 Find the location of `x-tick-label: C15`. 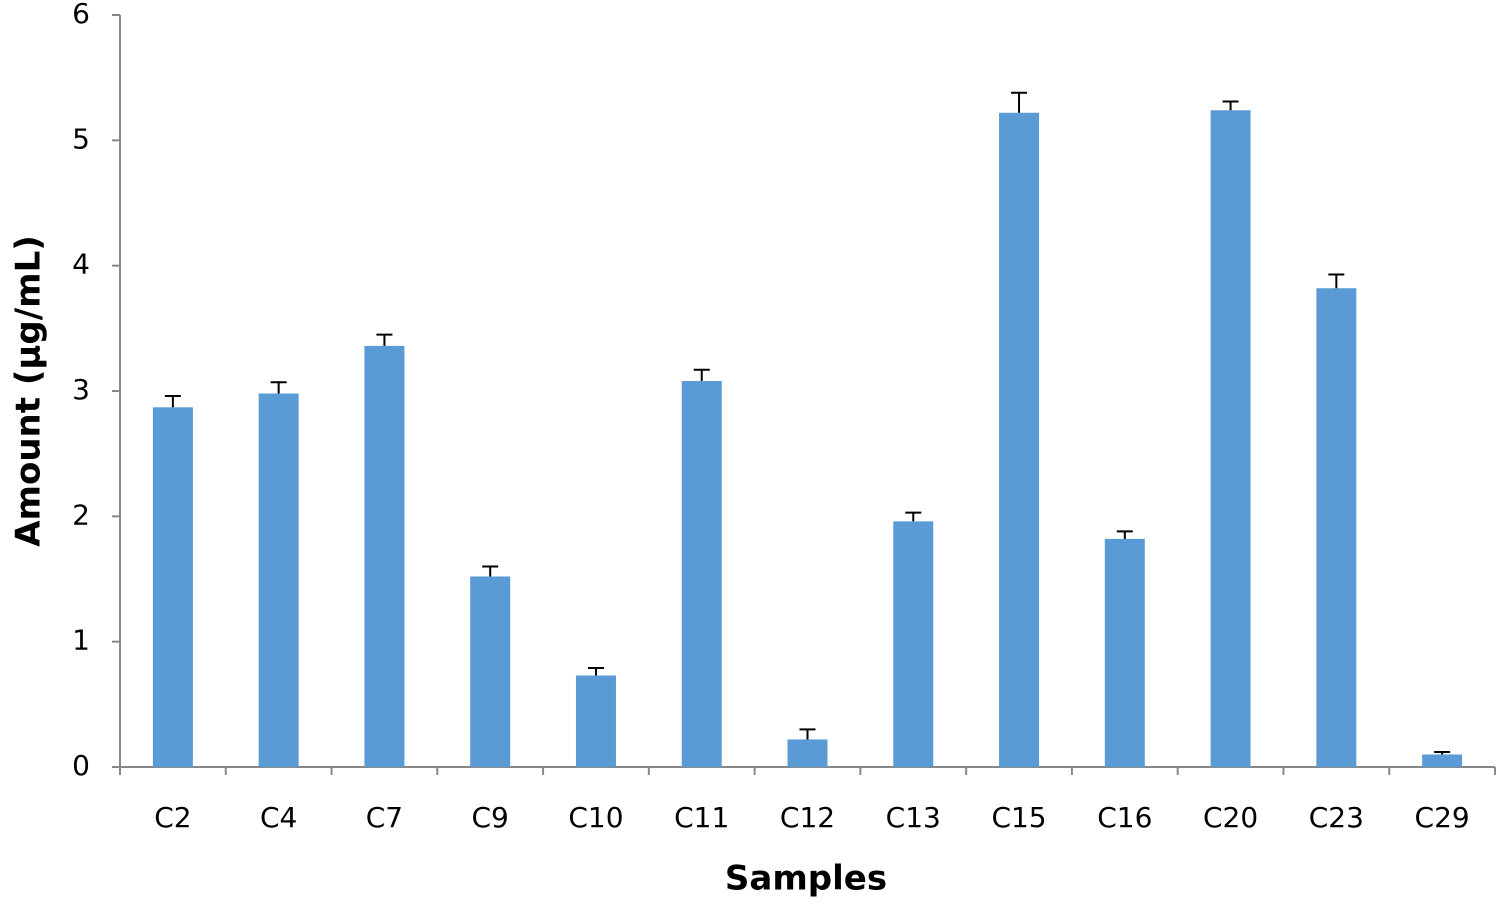

x-tick-label: C15 is located at coordinates (1018, 817).